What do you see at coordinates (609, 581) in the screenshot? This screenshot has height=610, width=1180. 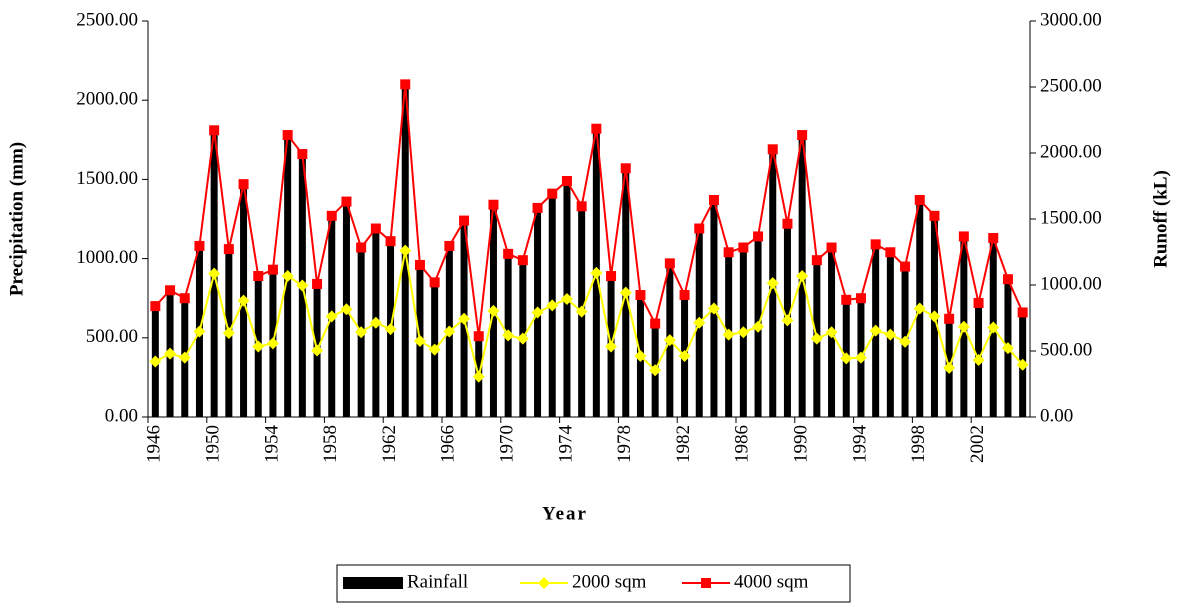 I see `legend-label: 2000 sqm` at bounding box center [609, 581].